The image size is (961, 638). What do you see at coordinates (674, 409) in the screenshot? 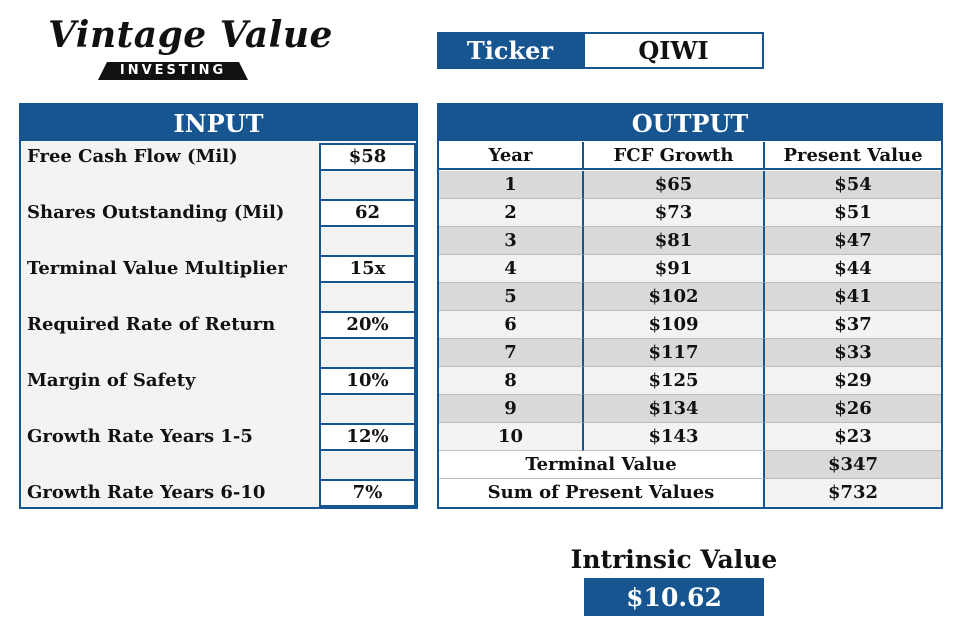
I see `fcf-growth-cell: $134` at bounding box center [674, 409].